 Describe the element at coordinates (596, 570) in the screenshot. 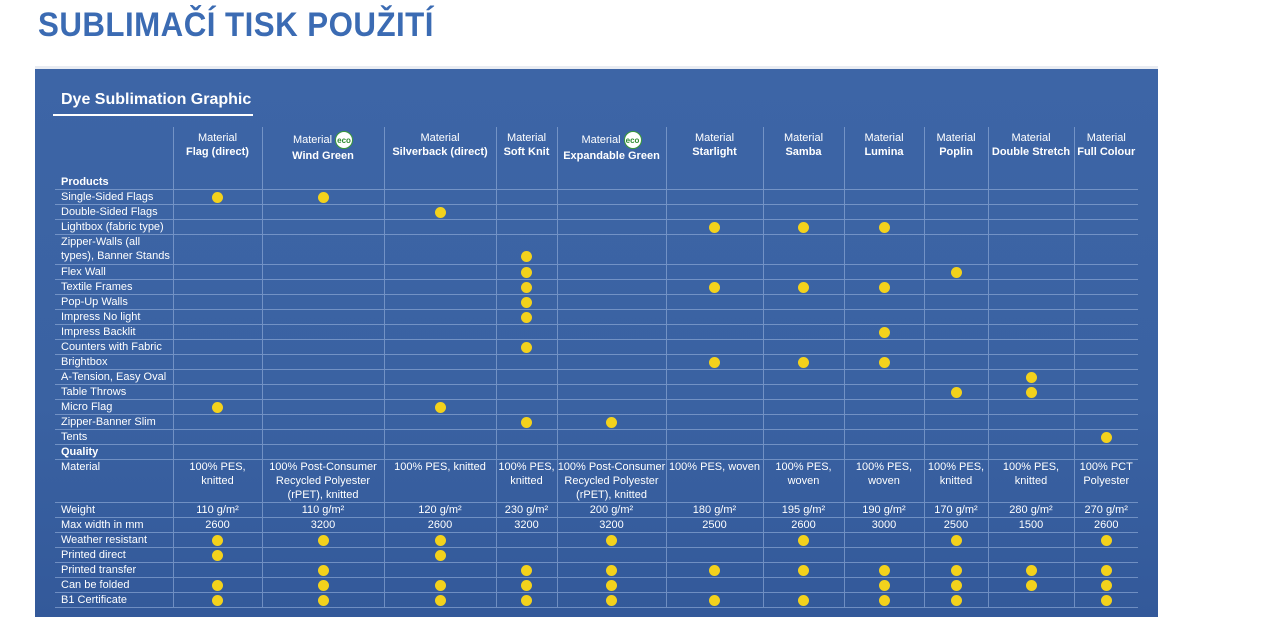

I see `quality-row: Printed transfer` at that location.